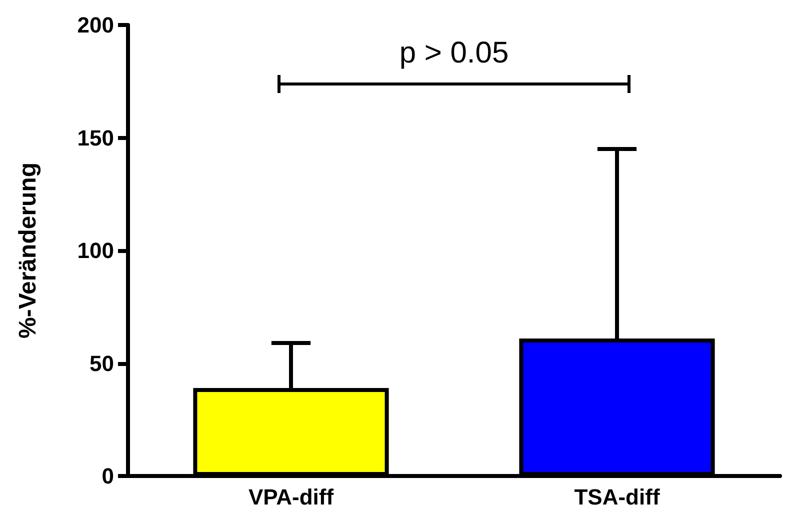  Describe the element at coordinates (108, 476) in the screenshot. I see `y-tick-label: 0` at that location.